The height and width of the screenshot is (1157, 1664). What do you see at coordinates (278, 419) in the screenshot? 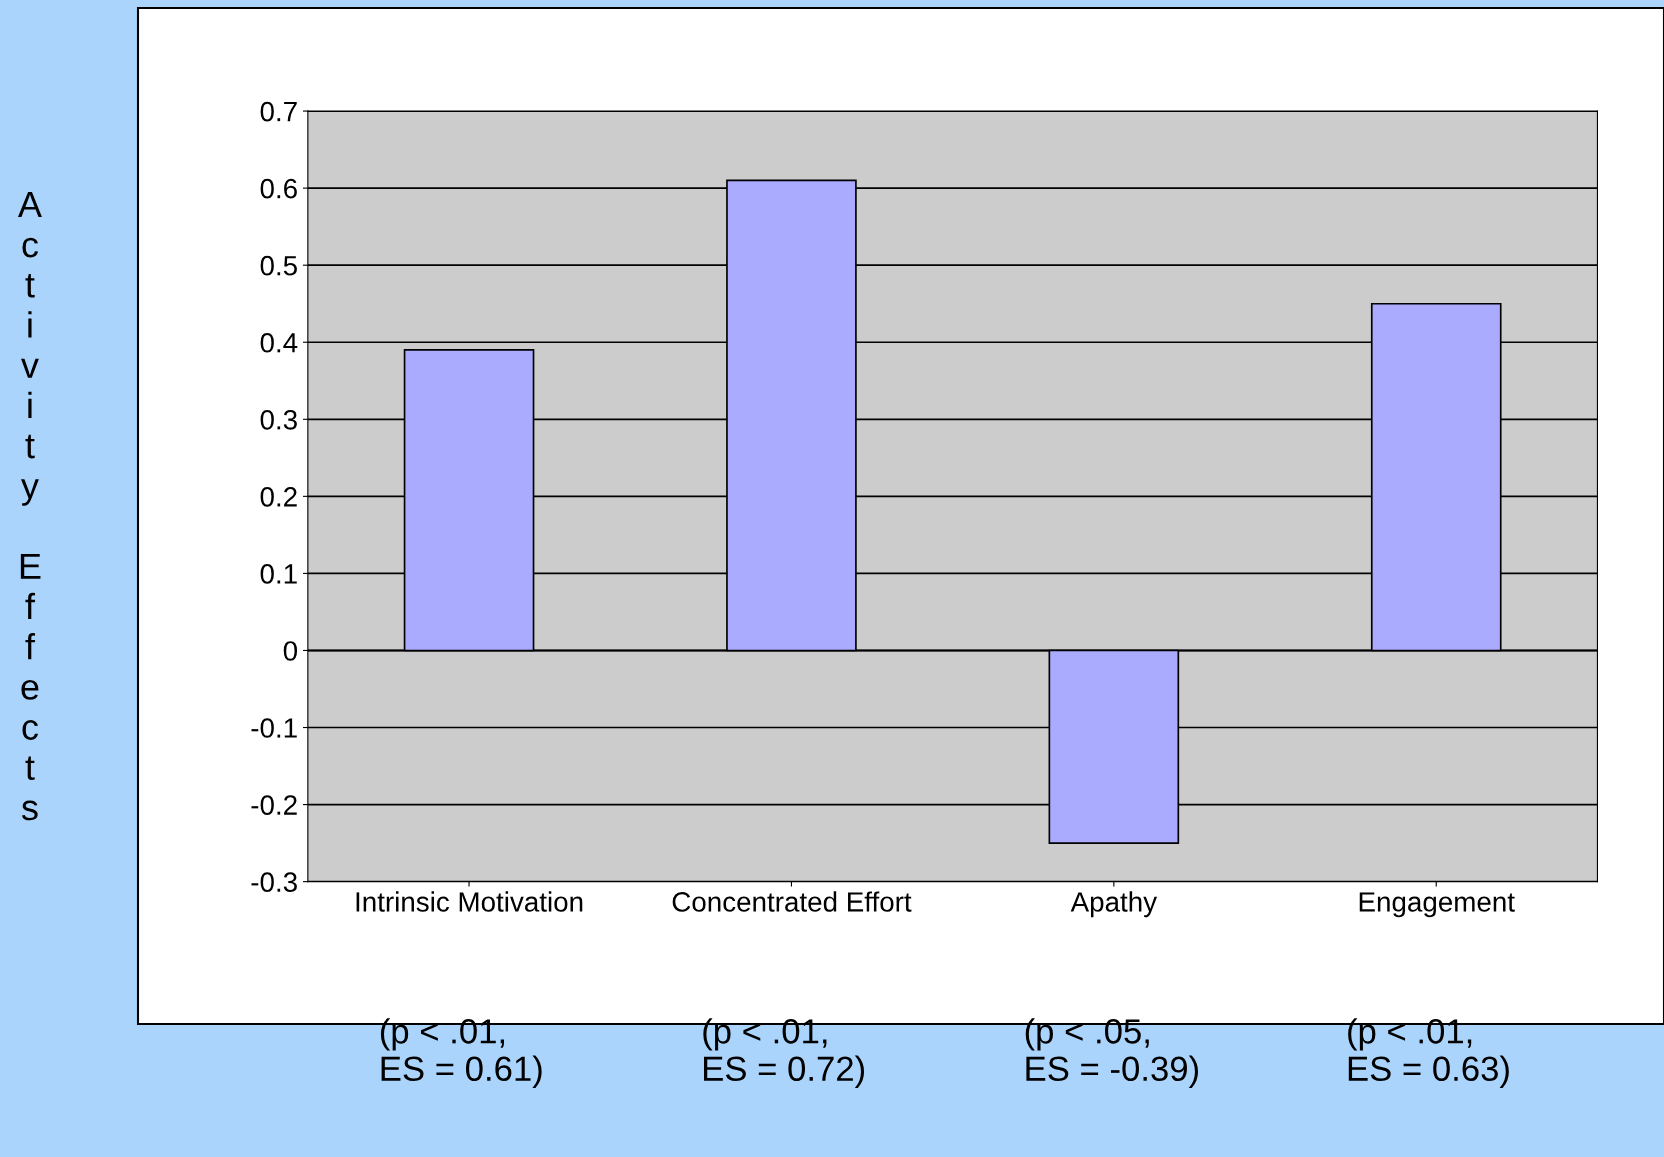
I see `y-tick-label: 0.3` at bounding box center [278, 419].